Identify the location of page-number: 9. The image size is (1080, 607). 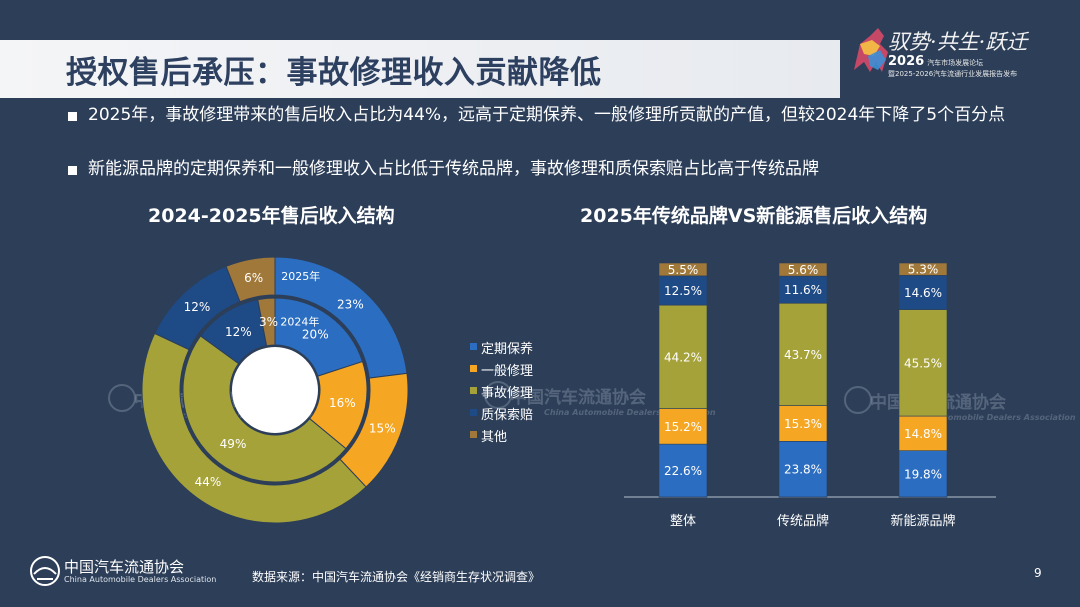
(1038, 573).